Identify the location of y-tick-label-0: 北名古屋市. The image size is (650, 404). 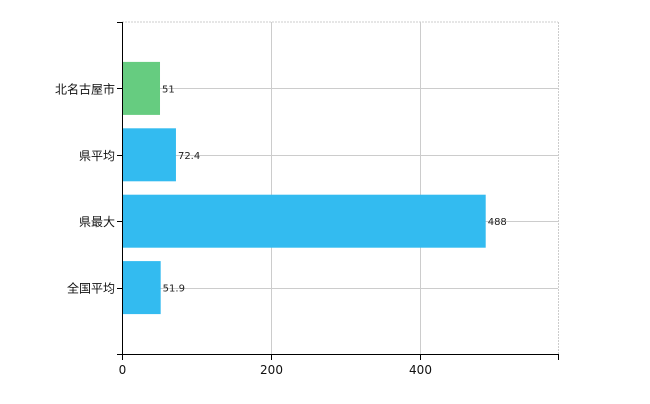
(85, 88).